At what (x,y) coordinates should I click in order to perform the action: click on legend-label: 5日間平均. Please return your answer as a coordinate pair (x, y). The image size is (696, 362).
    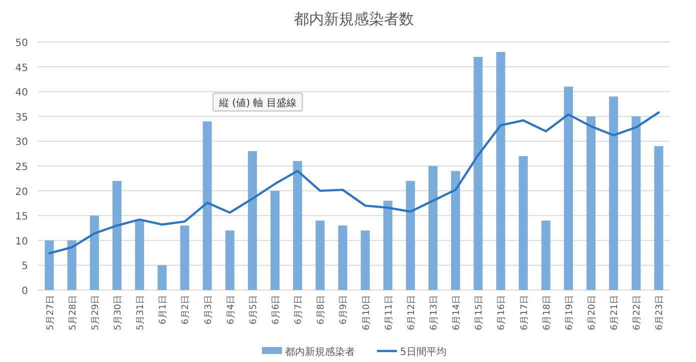
    Looking at the image, I should click on (423, 352).